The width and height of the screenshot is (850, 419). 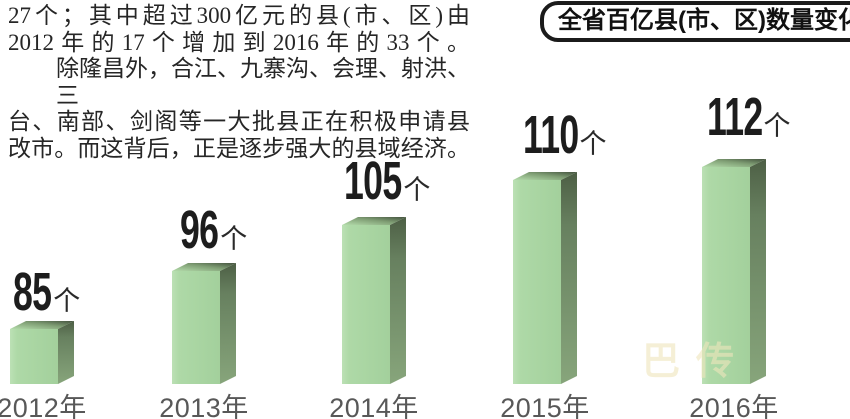 I want to click on bar-2012年, so click(x=42, y=352).